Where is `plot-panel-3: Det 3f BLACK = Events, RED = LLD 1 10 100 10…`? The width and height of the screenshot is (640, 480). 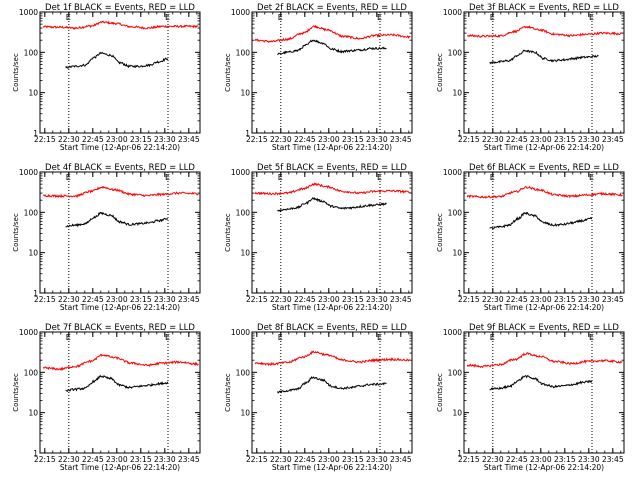
plot-panel-3: Det 3f BLACK = Events, RED = LLD 1 10 100 10… is located at coordinates (530, 77).